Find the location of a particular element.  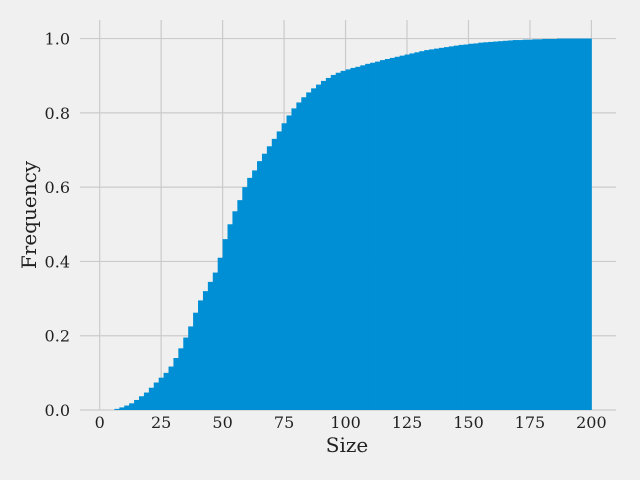

x-tick-label: 200 is located at coordinates (591, 422).